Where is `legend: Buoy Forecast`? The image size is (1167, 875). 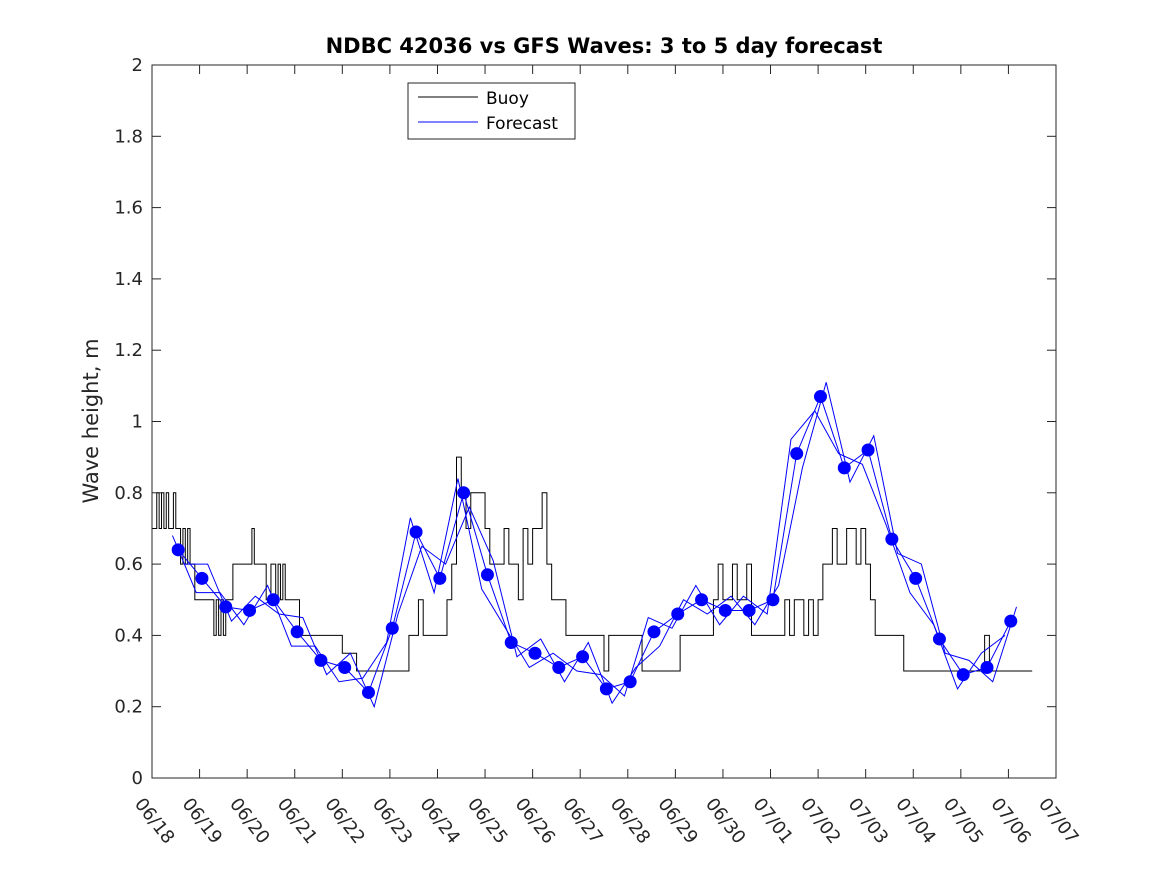 legend: Buoy Forecast is located at coordinates (491, 111).